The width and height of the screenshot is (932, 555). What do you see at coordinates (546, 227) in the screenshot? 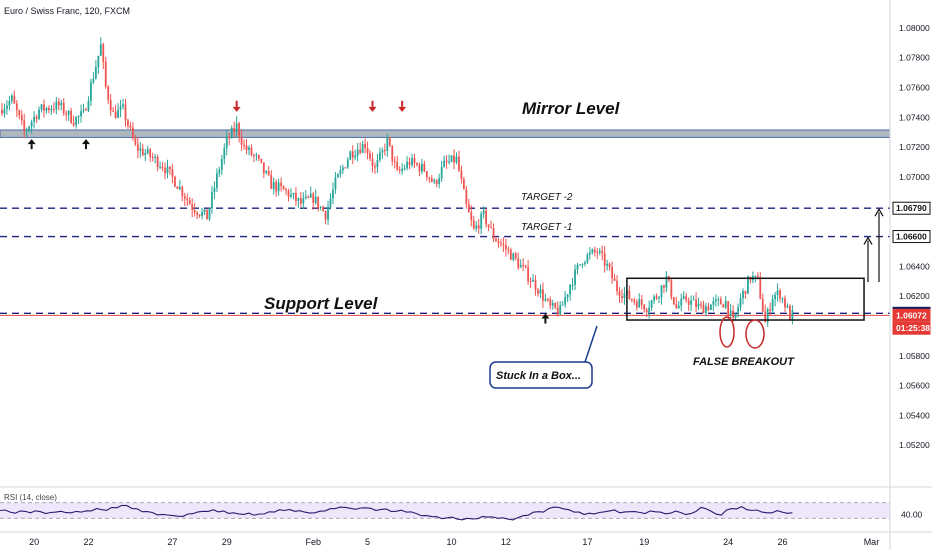
I see `target1-label: TARGET -1` at bounding box center [546, 227].